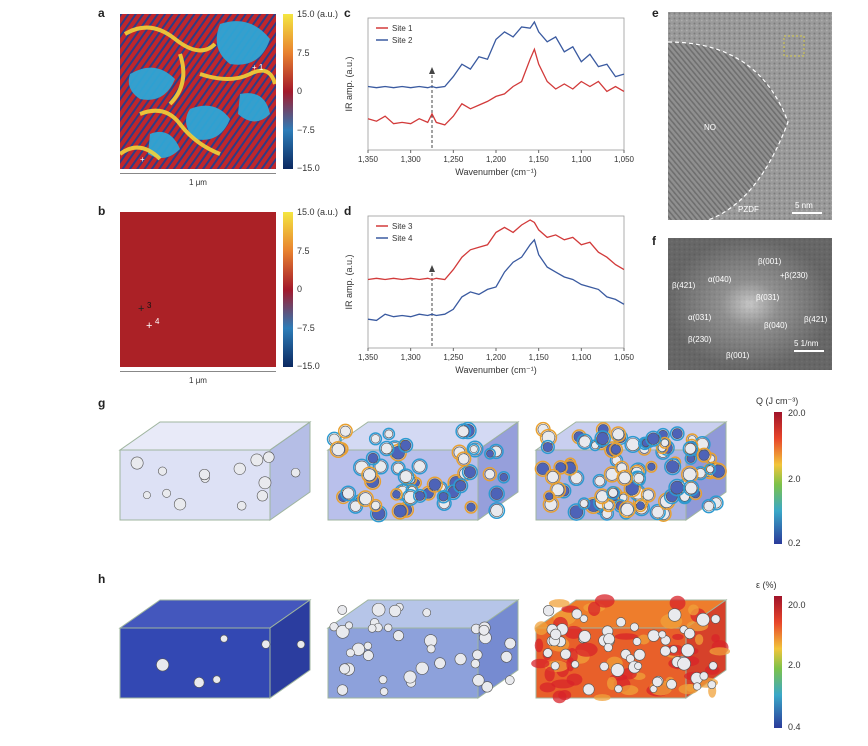 Image resolution: width=868 pixels, height=746 pixels. What do you see at coordinates (539, 357) in the screenshot?
I see `x-tick-label: 1,150` at bounding box center [539, 357].